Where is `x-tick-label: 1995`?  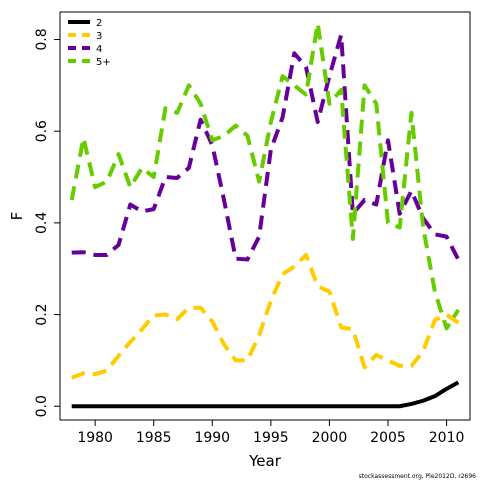
x-tick-label: 1995 is located at coordinates (271, 438).